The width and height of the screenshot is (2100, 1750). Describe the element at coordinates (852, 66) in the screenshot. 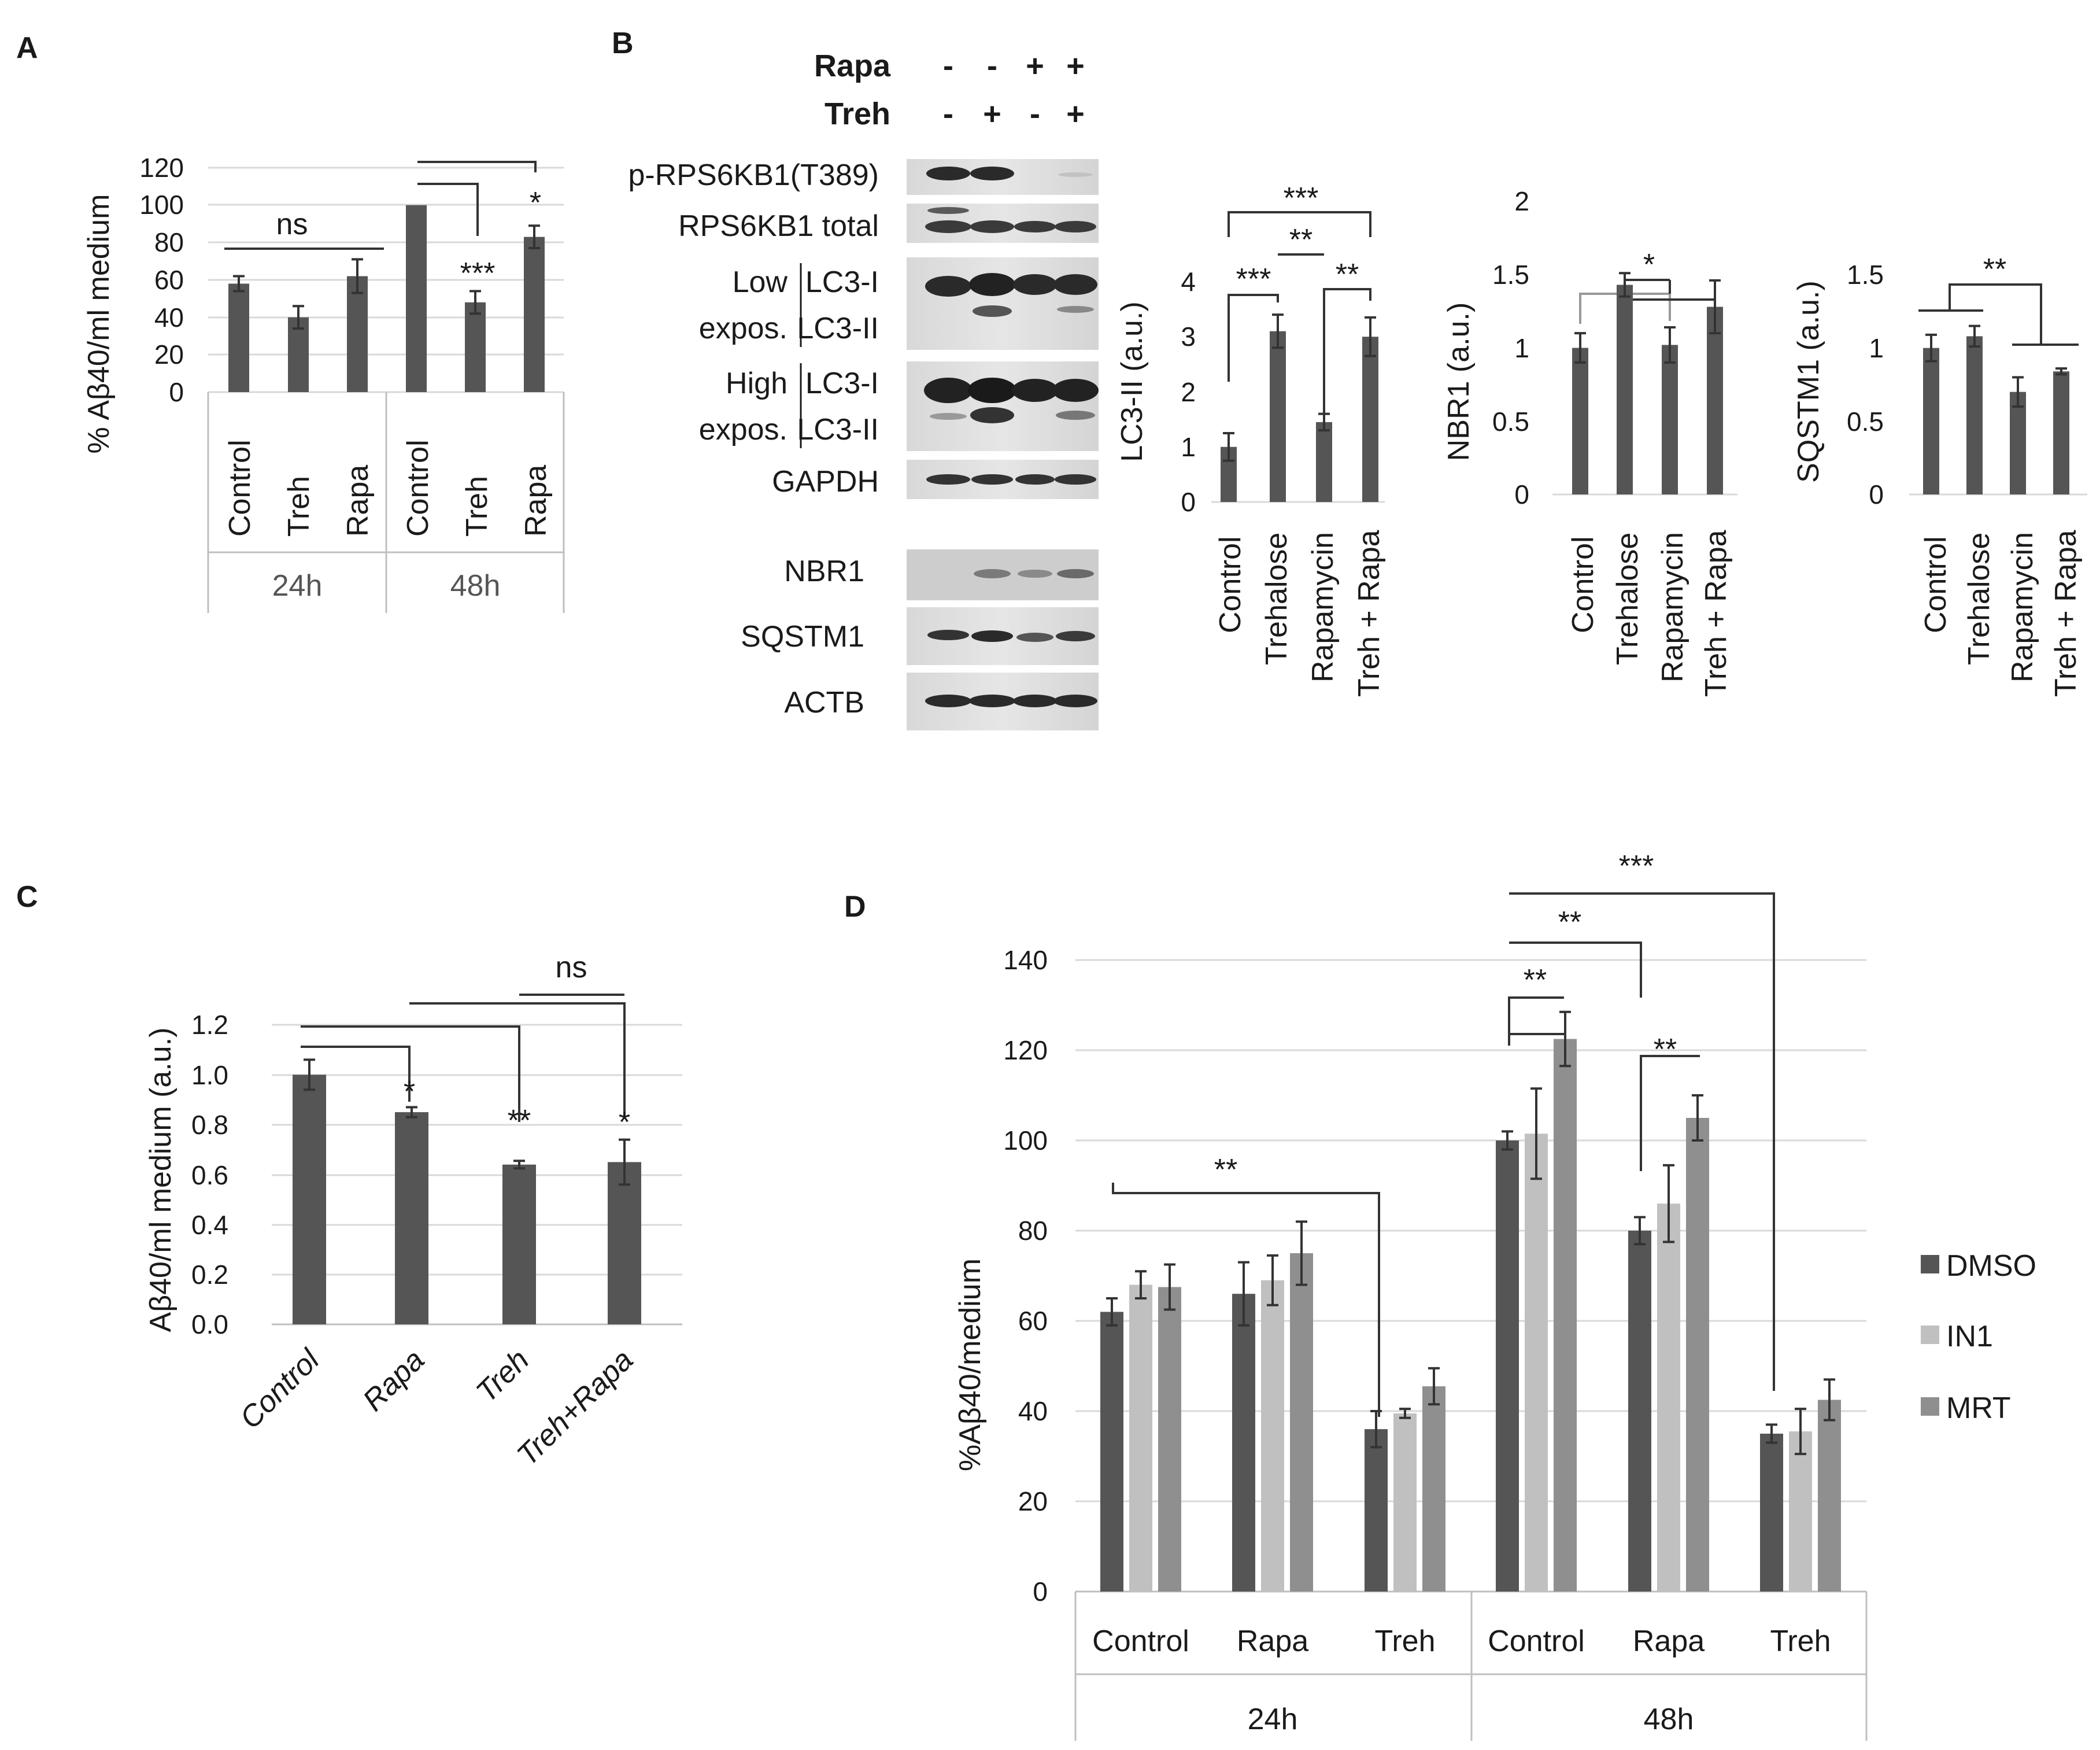

I see `blot-rapa-label: Rapa` at that location.